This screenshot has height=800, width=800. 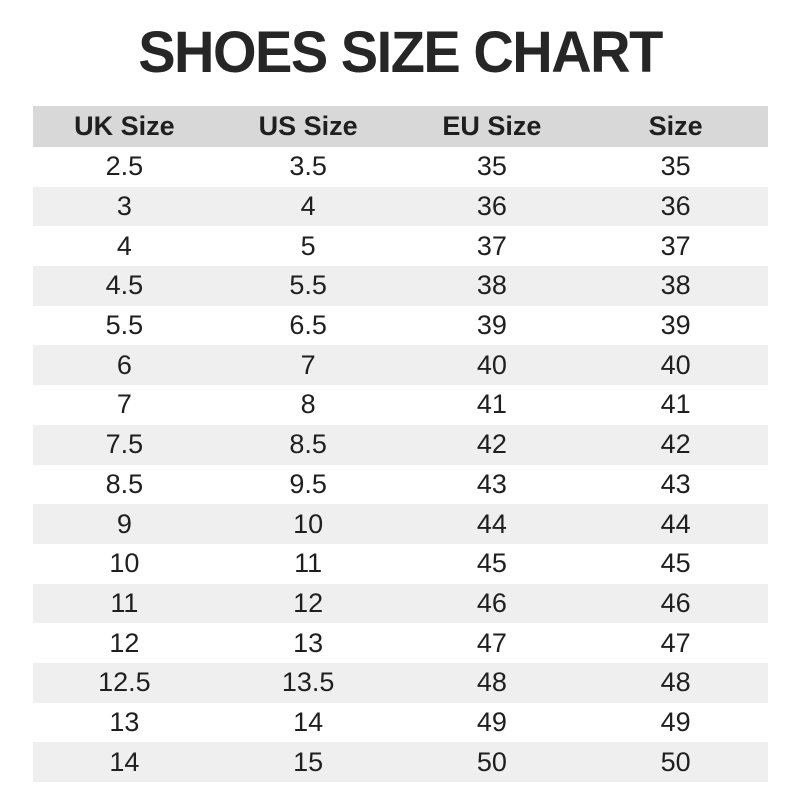 I want to click on table-row: 7.5 8.5 42 42, so click(x=400, y=444).